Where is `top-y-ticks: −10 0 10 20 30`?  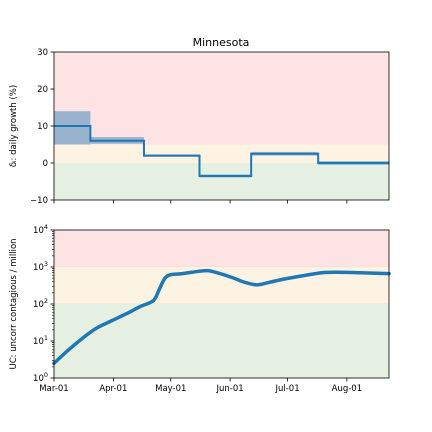
top-y-ticks: −10 0 10 20 30 is located at coordinates (42, 127).